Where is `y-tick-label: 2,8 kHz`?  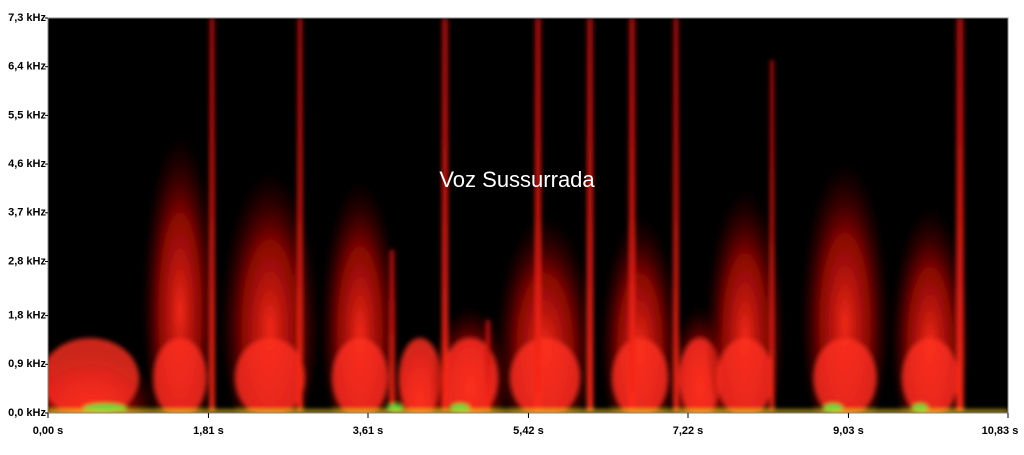 y-tick-label: 2,8 kHz is located at coordinates (27, 261).